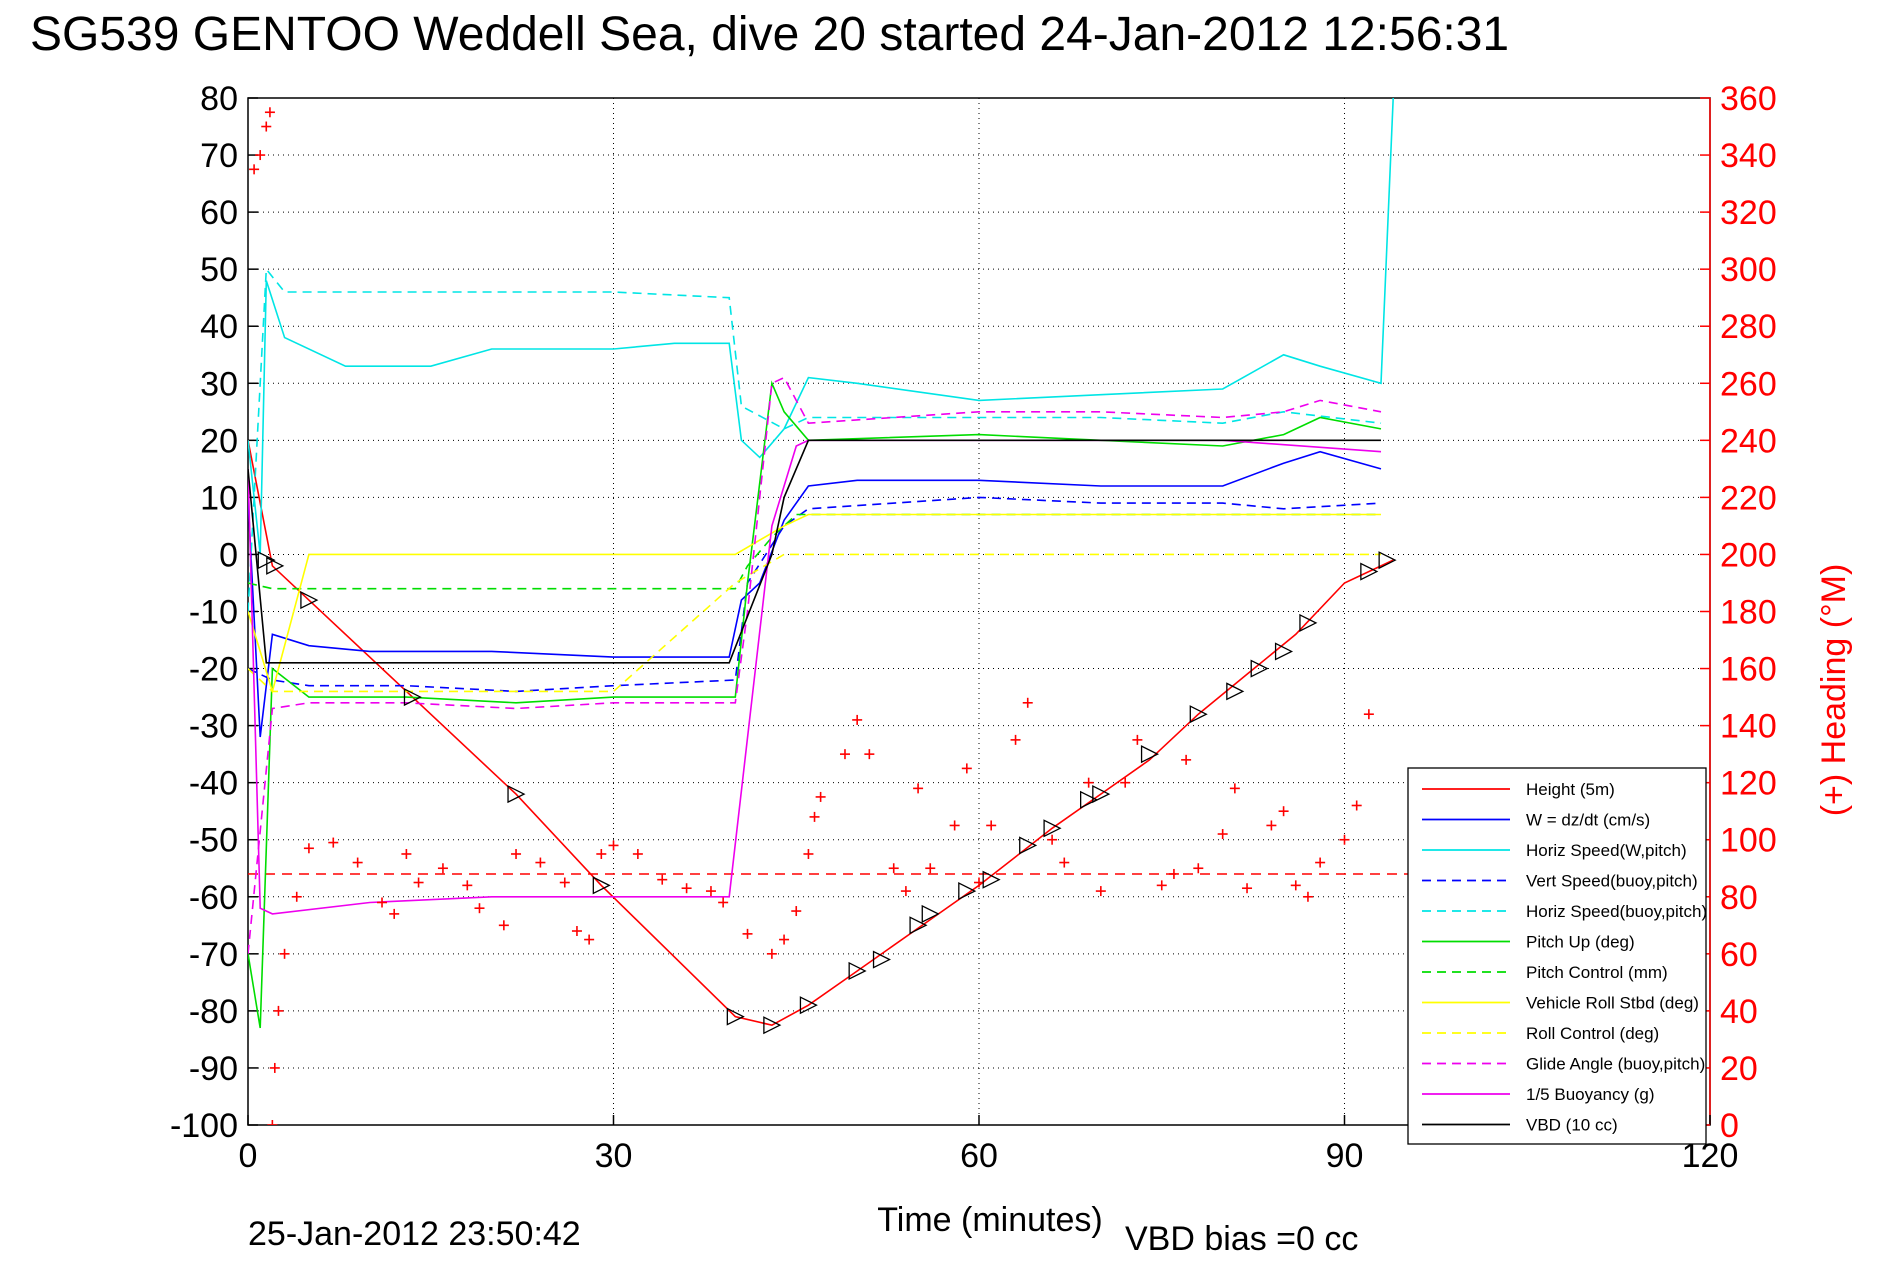 The width and height of the screenshot is (1891, 1262). Describe the element at coordinates (814, 623) in the screenshot. I see `series-line` at that location.